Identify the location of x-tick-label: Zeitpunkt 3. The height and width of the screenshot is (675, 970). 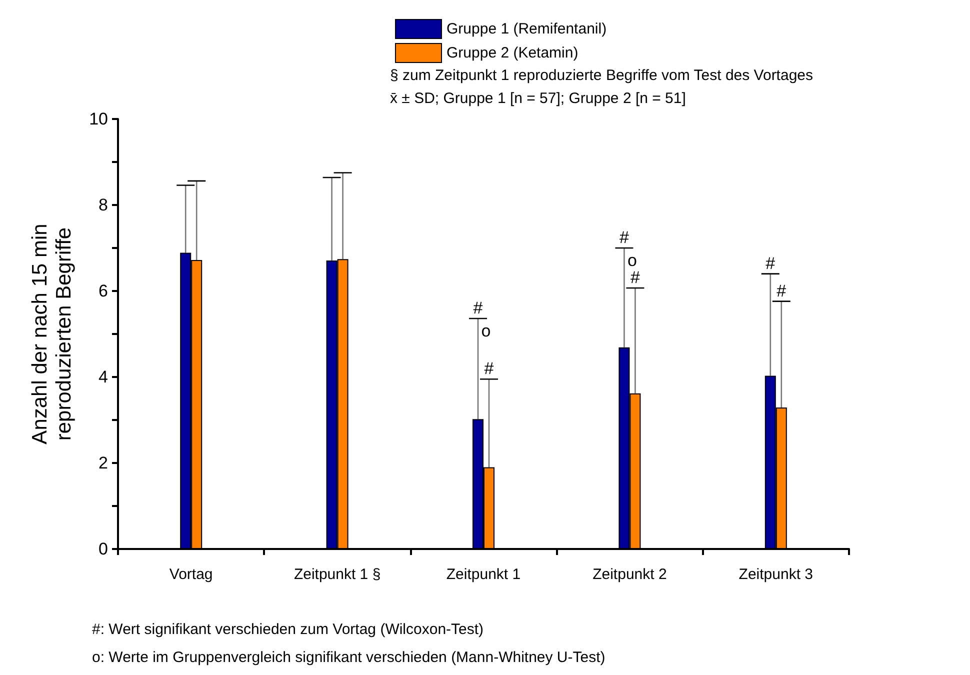
(776, 574).